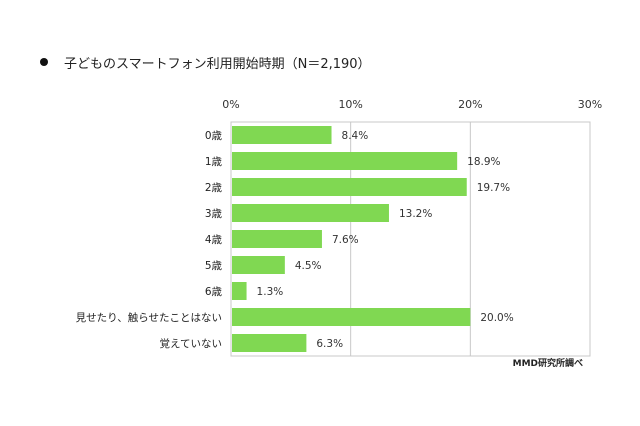  I want to click on x-tick-label: 0%, so click(230, 104).